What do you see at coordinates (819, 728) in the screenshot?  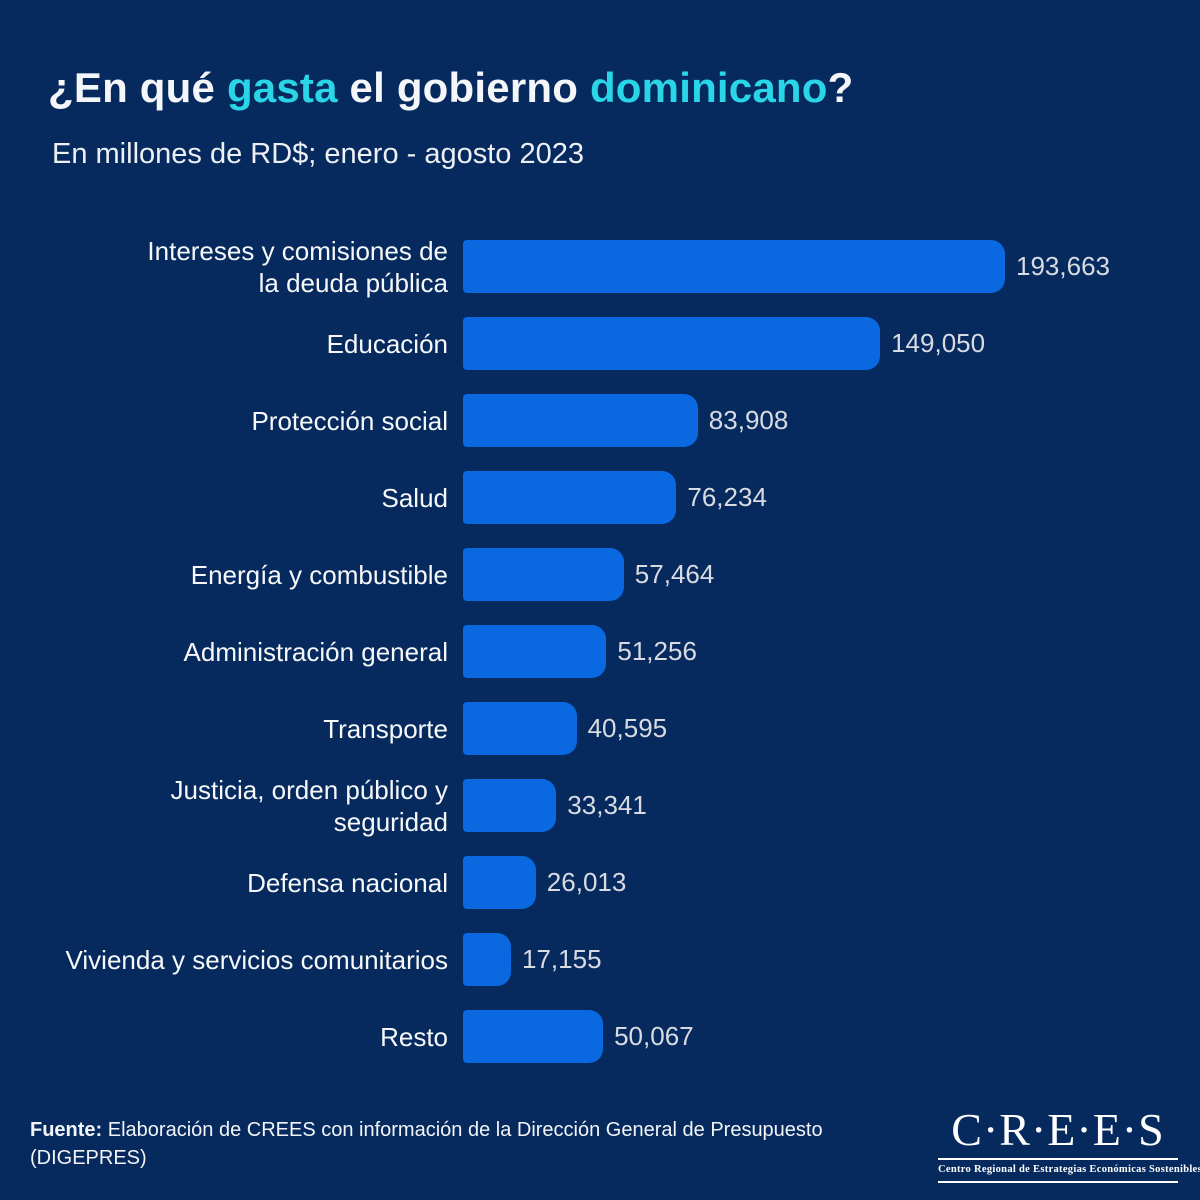 I see `bar-track: 40,595` at bounding box center [819, 728].